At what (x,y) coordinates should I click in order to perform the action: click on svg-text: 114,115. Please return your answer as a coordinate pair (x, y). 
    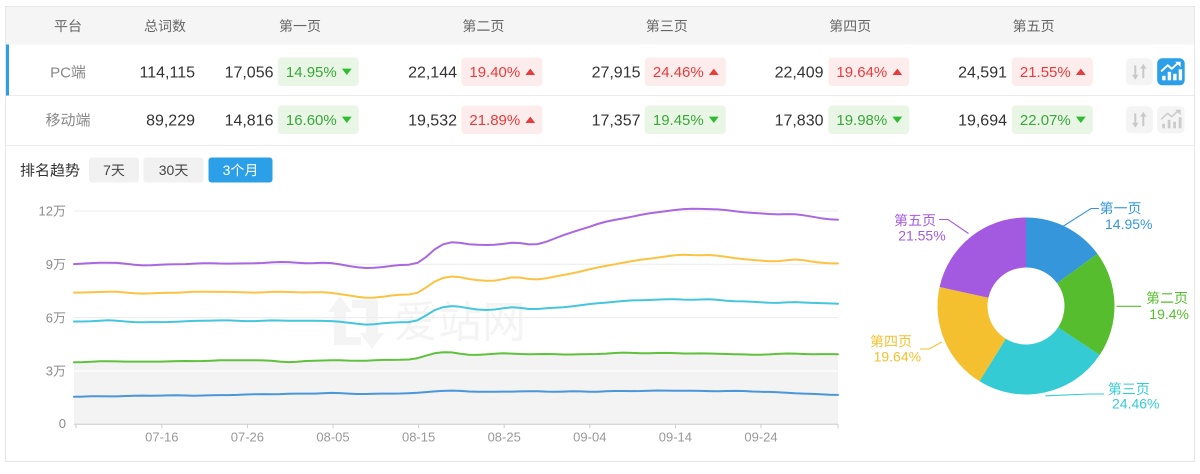
    Looking at the image, I should click on (168, 72).